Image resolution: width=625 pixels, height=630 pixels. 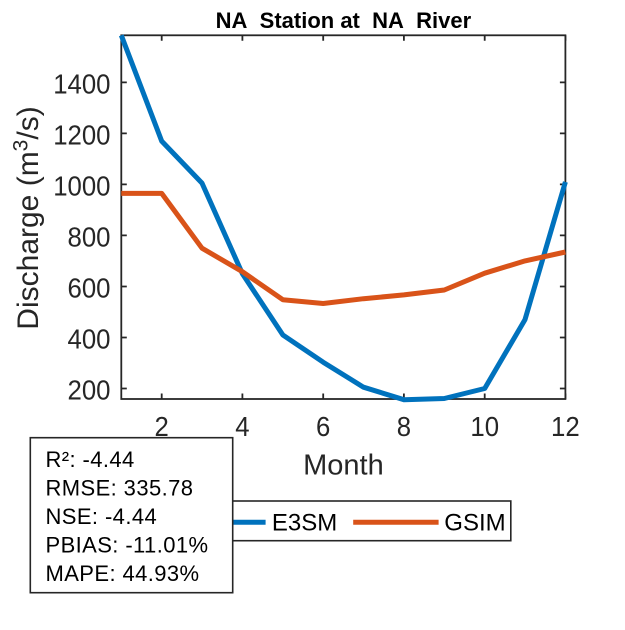 I want to click on svg-text: PBIAS: -11.01%, so click(x=127, y=545).